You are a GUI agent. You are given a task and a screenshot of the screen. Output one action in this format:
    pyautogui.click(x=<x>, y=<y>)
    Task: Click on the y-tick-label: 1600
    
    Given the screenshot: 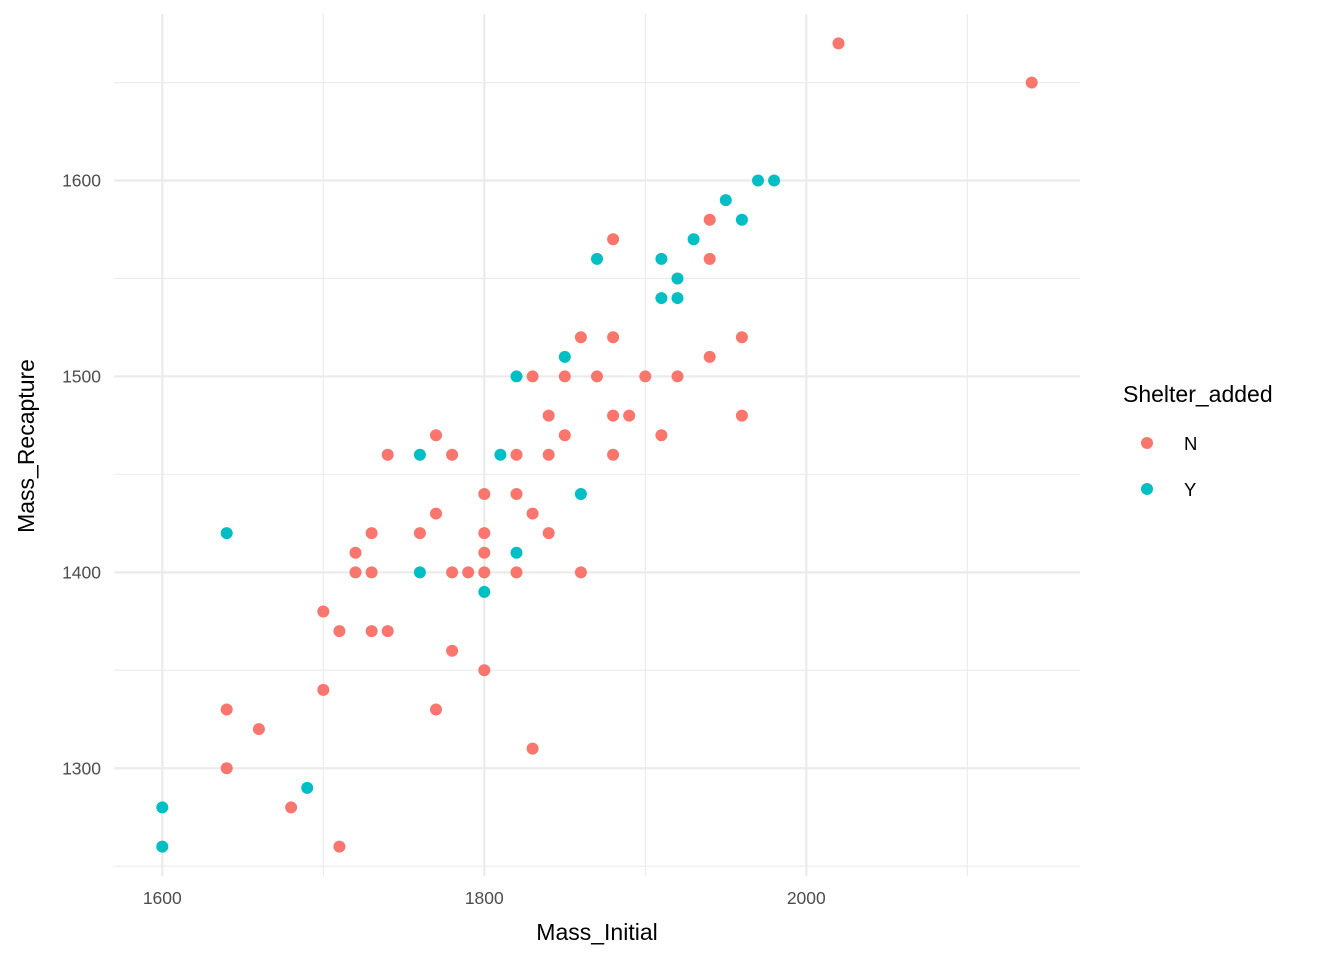 What is the action you would take?
    pyautogui.click(x=81, y=181)
    